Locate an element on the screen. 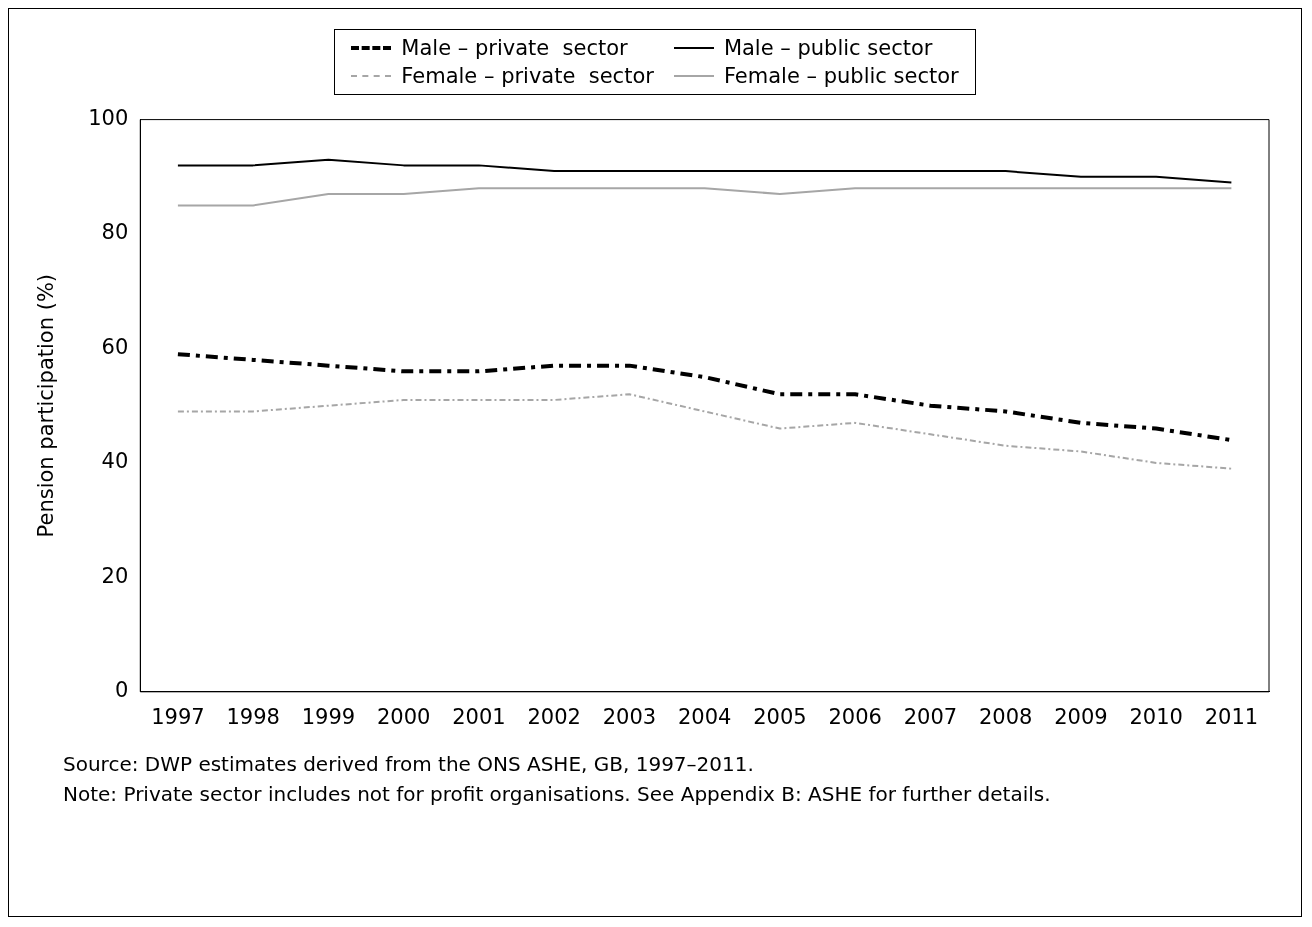 This screenshot has width=1312, height=927. legend-label: Male – private sector is located at coordinates (514, 48).